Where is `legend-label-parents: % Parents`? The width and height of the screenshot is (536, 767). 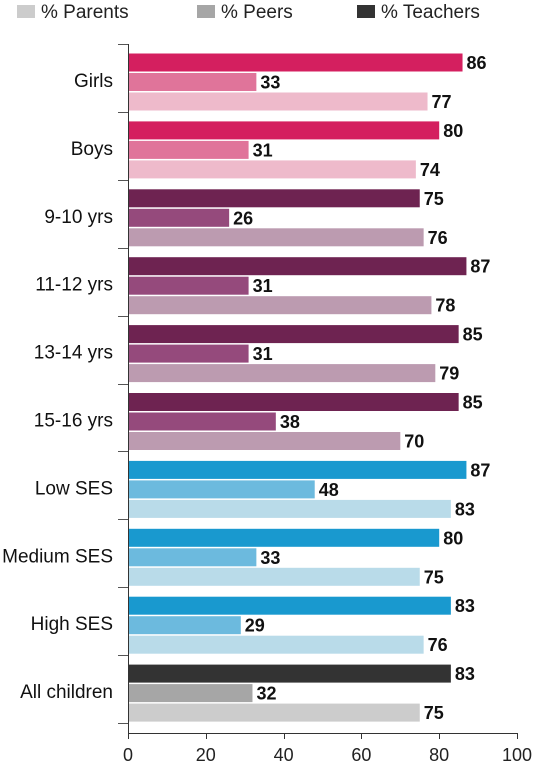 legend-label-parents: % Parents is located at coordinates (85, 12).